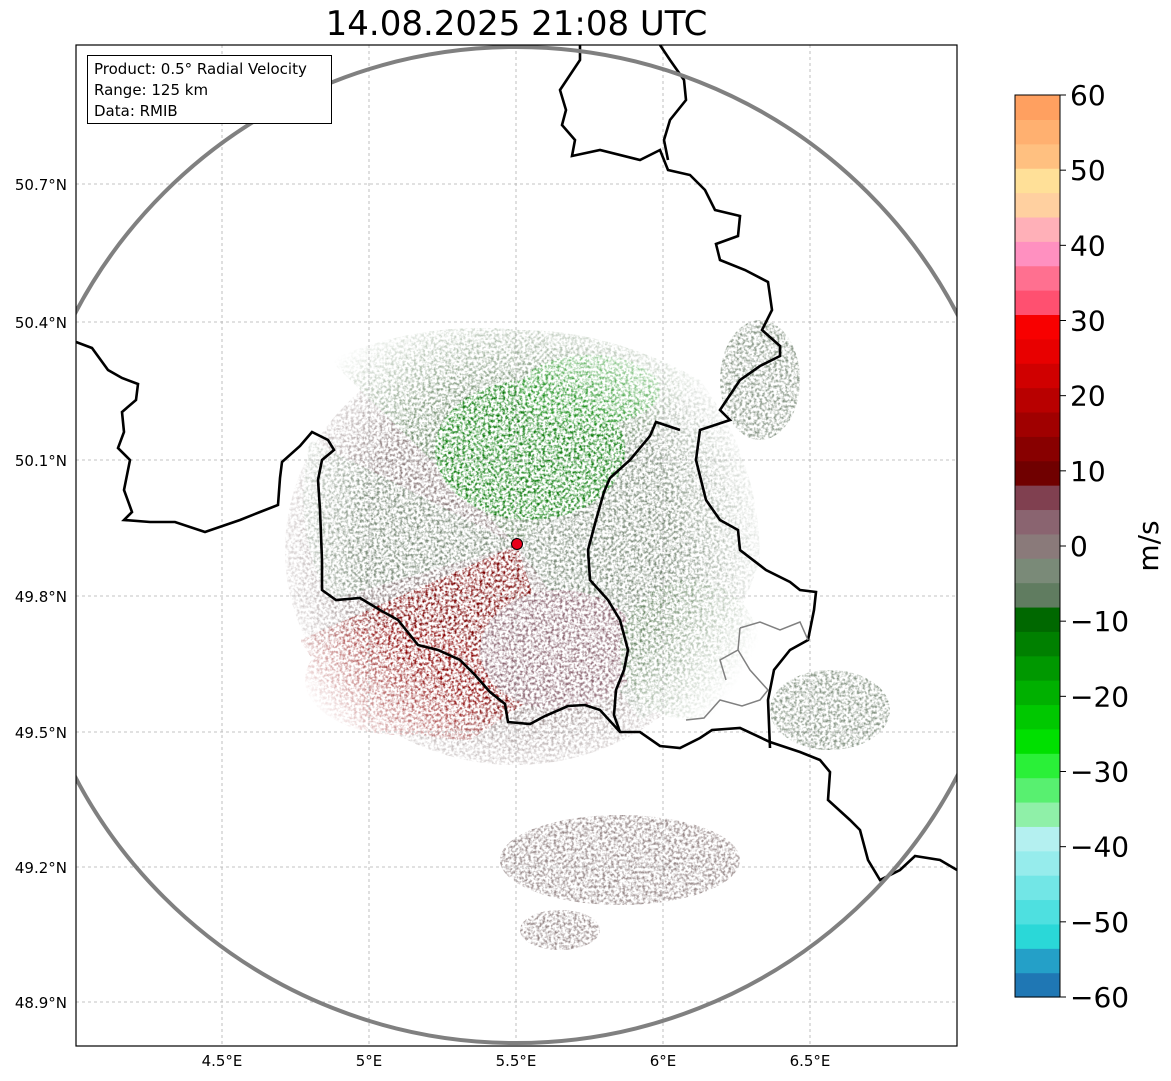 This screenshot has width=1171, height=1081. What do you see at coordinates (1099, 621) in the screenshot?
I see `colorbar-tick-label: −10` at bounding box center [1099, 621].